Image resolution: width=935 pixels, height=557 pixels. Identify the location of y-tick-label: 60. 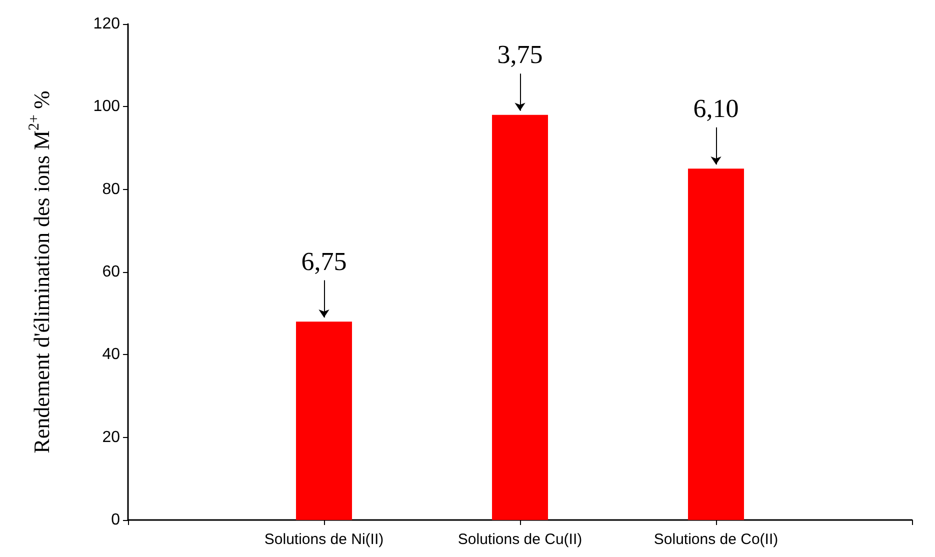
(111, 272).